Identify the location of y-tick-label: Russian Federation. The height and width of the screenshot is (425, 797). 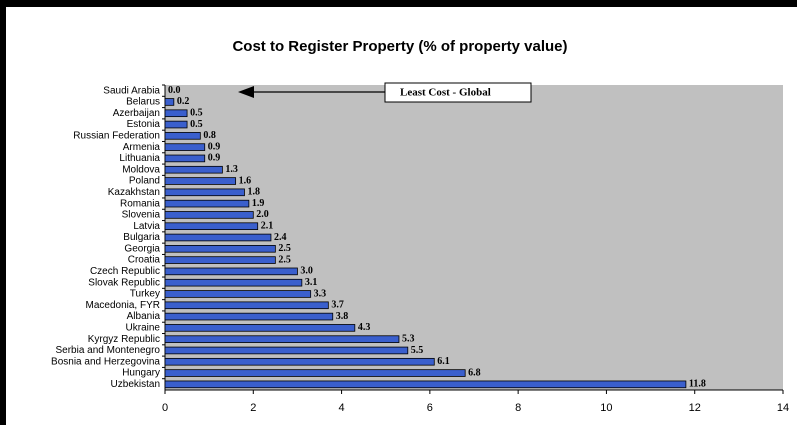
(116, 135).